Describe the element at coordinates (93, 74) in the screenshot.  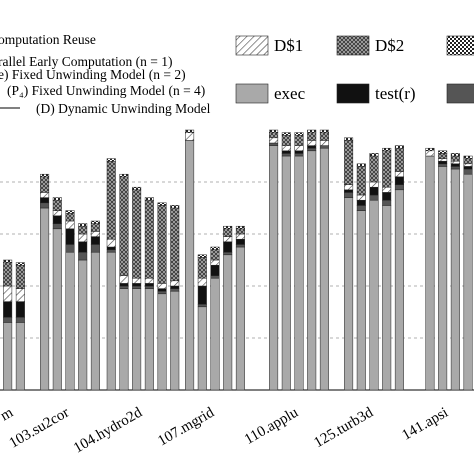
I see `method-legend-item: e) Fixed Unwinding Model (n = 2)` at that location.